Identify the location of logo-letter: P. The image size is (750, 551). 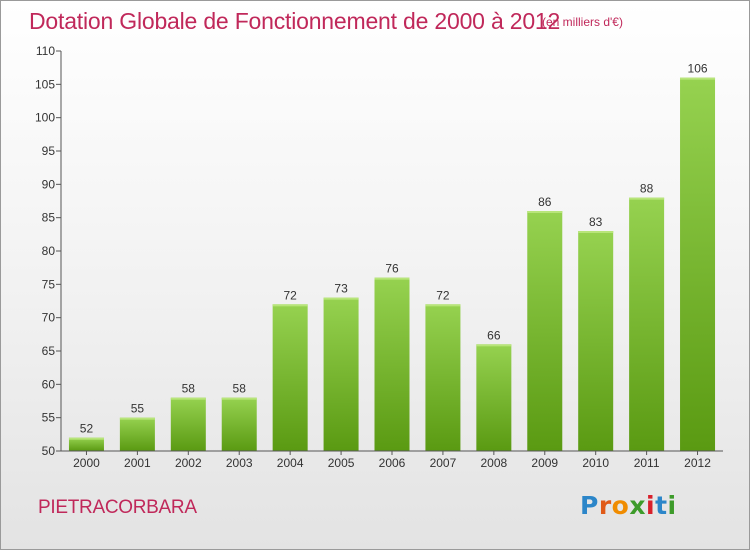
(589, 505).